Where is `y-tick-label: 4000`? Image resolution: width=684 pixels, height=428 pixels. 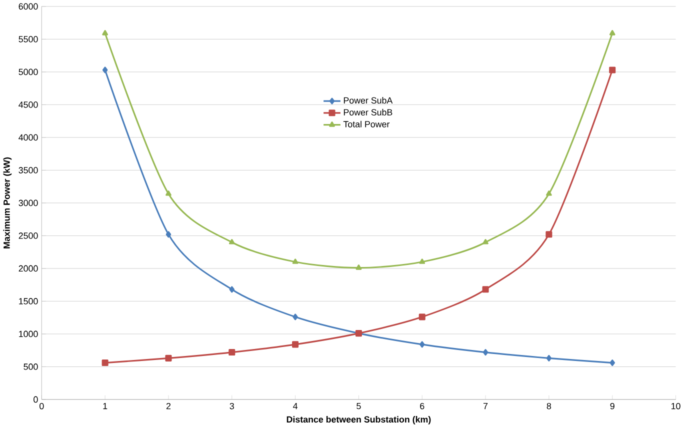 y-tick-label: 4000 is located at coordinates (28, 137).